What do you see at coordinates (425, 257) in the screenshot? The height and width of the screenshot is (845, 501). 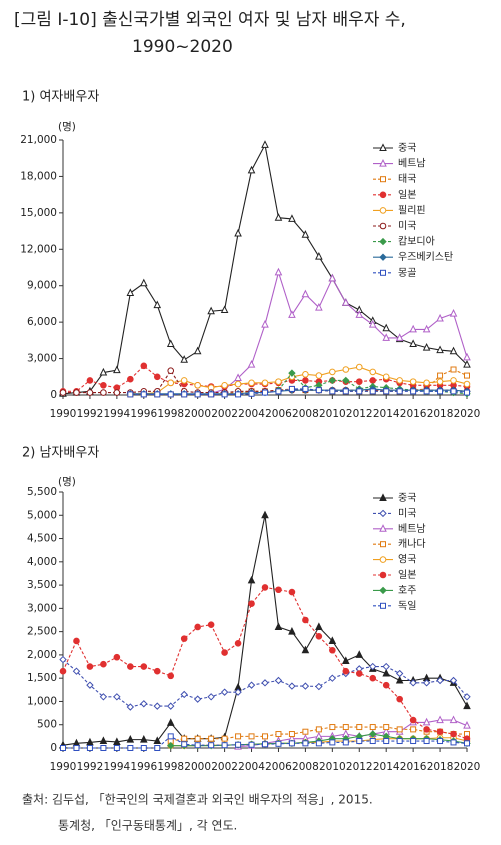 I see `legend-label: 우즈베키스탄` at bounding box center [425, 257].